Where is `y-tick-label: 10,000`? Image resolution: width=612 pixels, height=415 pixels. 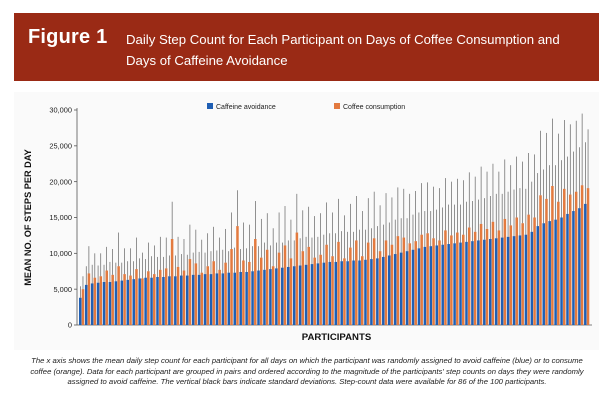
y-tick-label: 10,000 is located at coordinates (60, 253).